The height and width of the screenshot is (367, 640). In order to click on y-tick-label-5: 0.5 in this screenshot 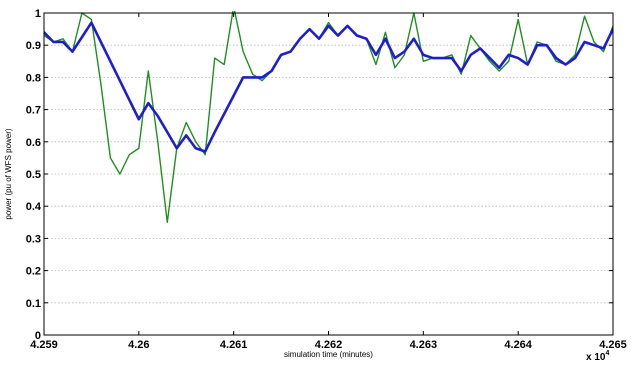, I will do `click(33, 175)`.